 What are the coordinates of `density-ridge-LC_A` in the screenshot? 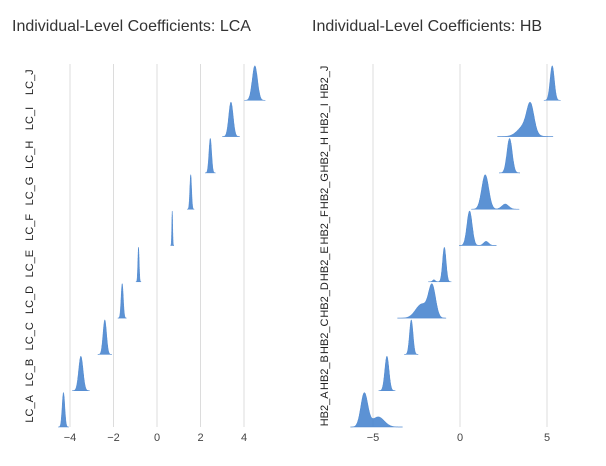 It's located at (63, 410).